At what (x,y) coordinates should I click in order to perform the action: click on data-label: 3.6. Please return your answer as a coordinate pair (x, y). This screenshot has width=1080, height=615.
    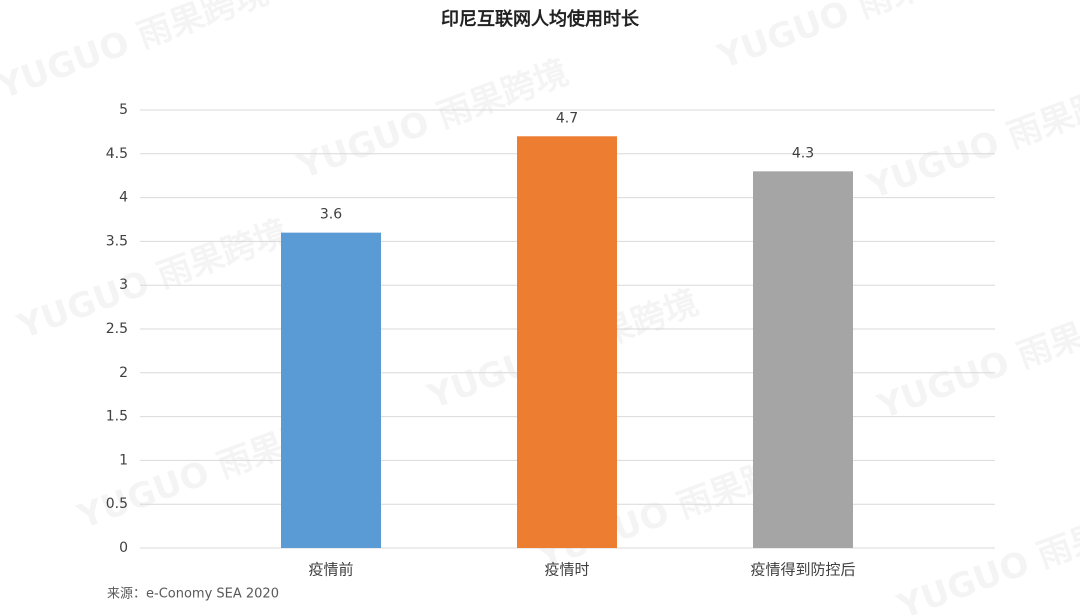
    Looking at the image, I should click on (331, 215).